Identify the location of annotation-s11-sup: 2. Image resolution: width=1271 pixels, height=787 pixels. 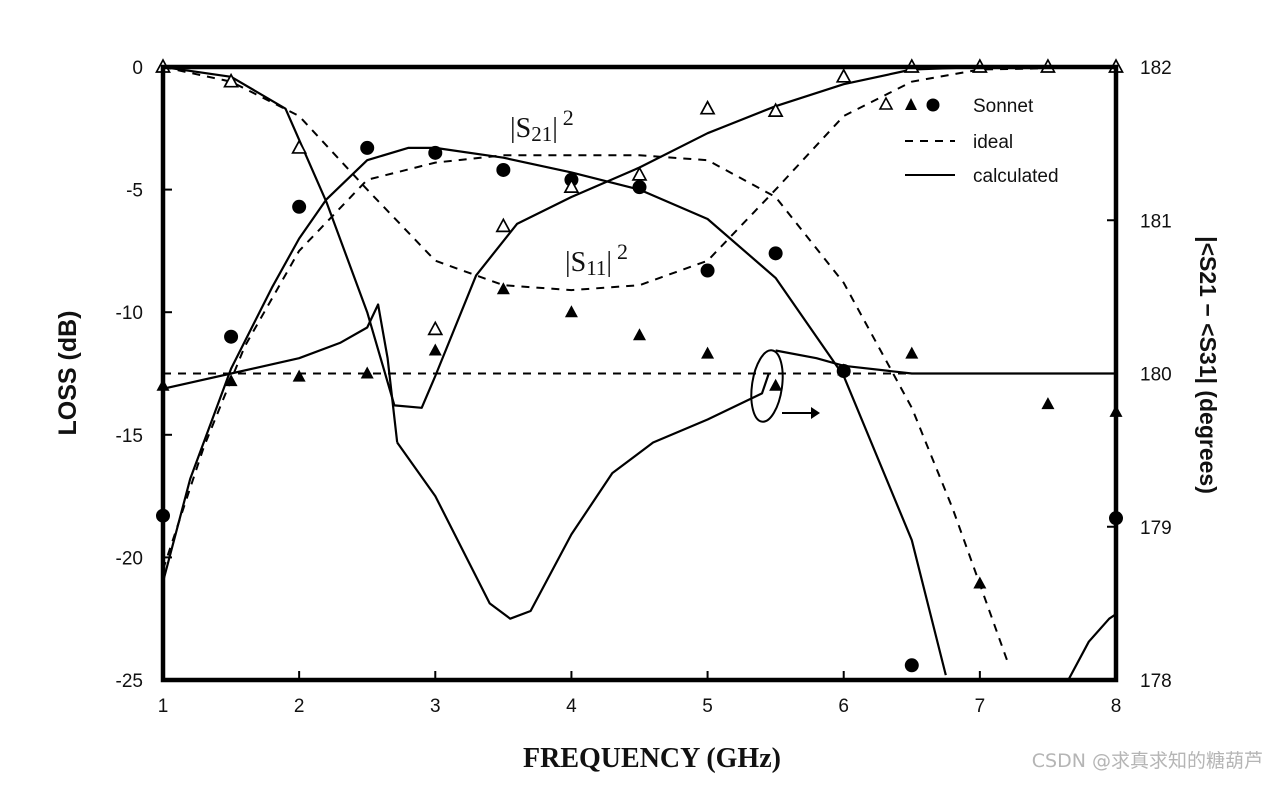
(622, 251).